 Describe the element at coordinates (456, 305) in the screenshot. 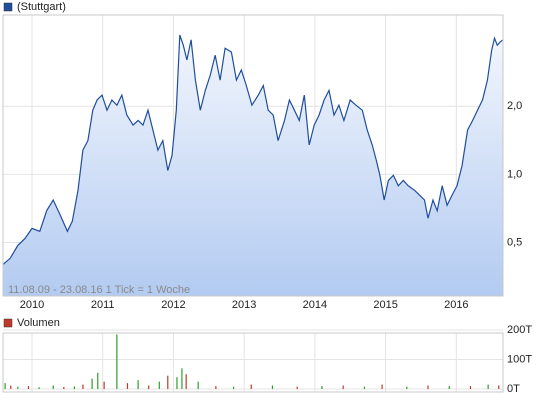

I see `x-tick-label: 2016` at that location.